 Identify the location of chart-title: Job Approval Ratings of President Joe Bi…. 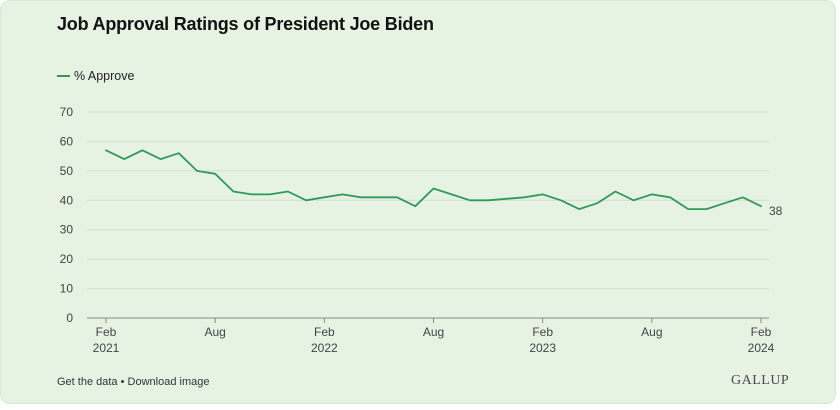
(245, 24).